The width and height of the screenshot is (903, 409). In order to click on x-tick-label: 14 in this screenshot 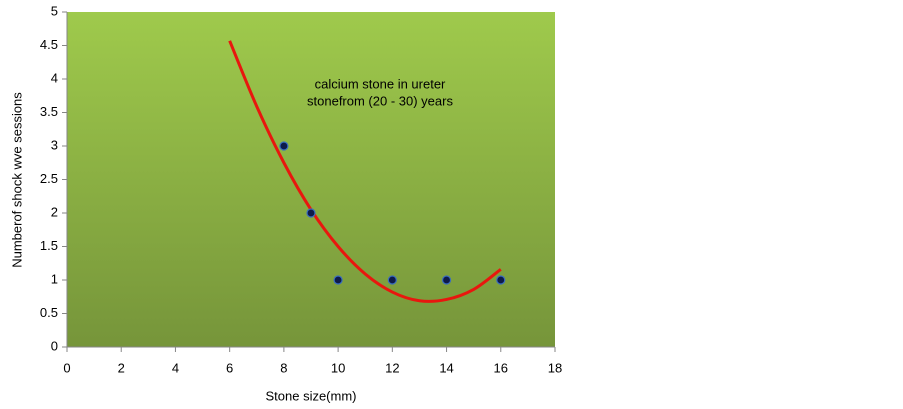, I will do `click(446, 367)`.